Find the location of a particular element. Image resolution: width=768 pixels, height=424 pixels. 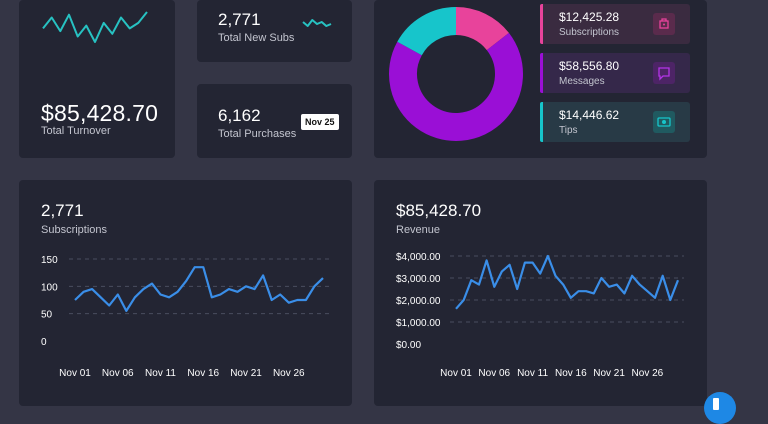

subscriptions-label: Subscriptions is located at coordinates (589, 32).